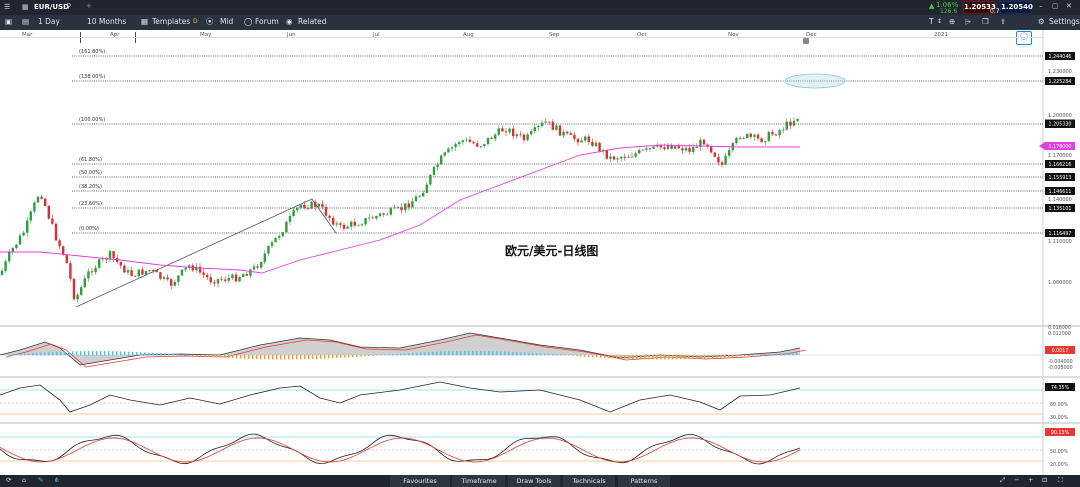 The width and height of the screenshot is (1080, 487). Describe the element at coordinates (267, 21) in the screenshot. I see `forum-button: Forum` at that location.